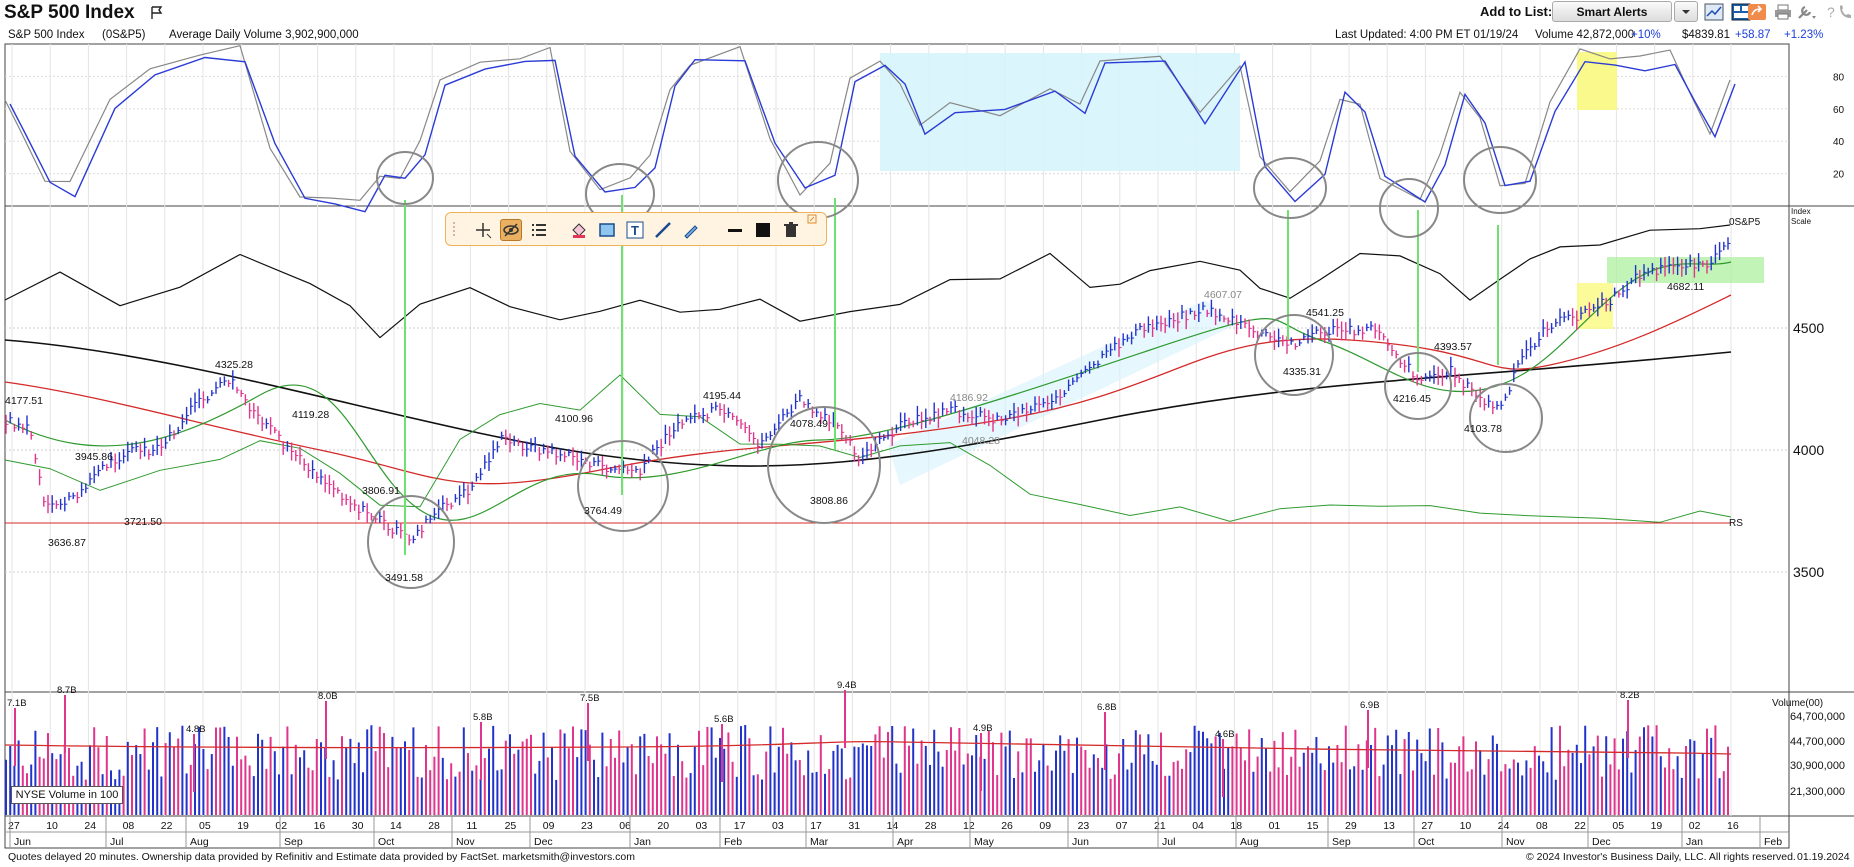 This screenshot has height=867, width=1854. I want to click on text-icon: T, so click(635, 230).